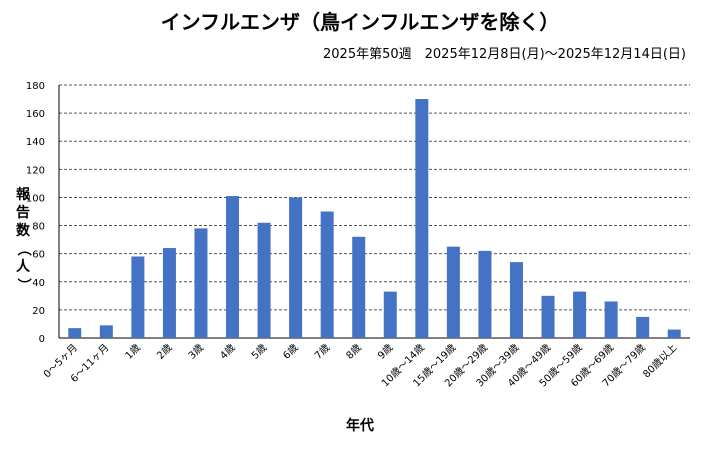 This screenshot has width=720, height=474. I want to click on y-tick-label: 180, so click(35, 86).